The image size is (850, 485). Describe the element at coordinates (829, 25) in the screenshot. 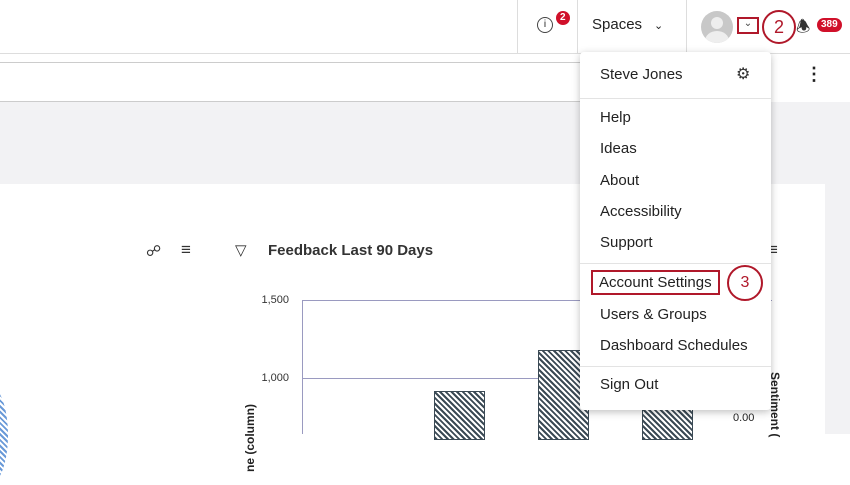

I see `notifications-badge: 389` at that location.